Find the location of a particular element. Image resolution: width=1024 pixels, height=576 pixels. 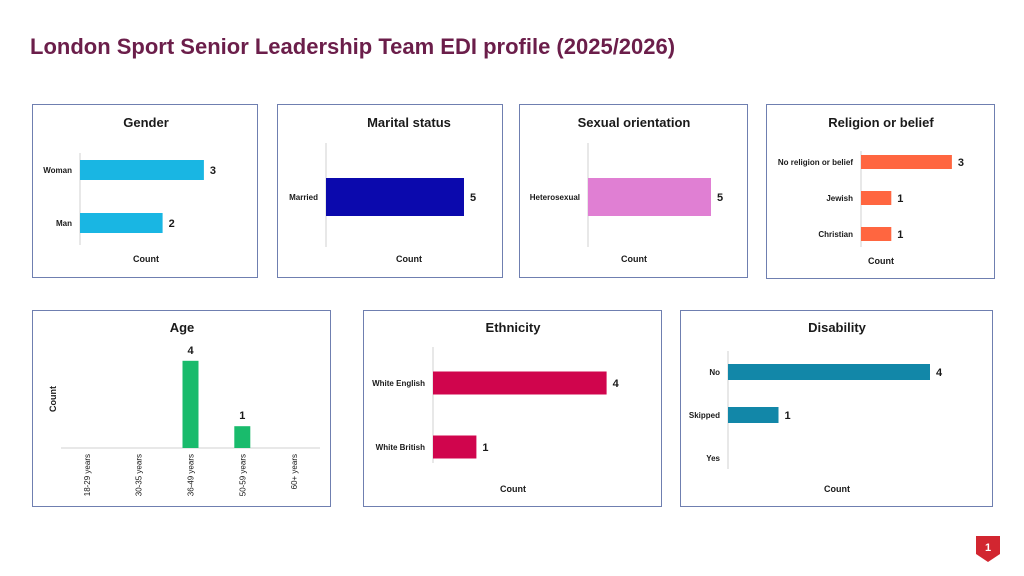

y-axis-label: Count is located at coordinates (53, 399).